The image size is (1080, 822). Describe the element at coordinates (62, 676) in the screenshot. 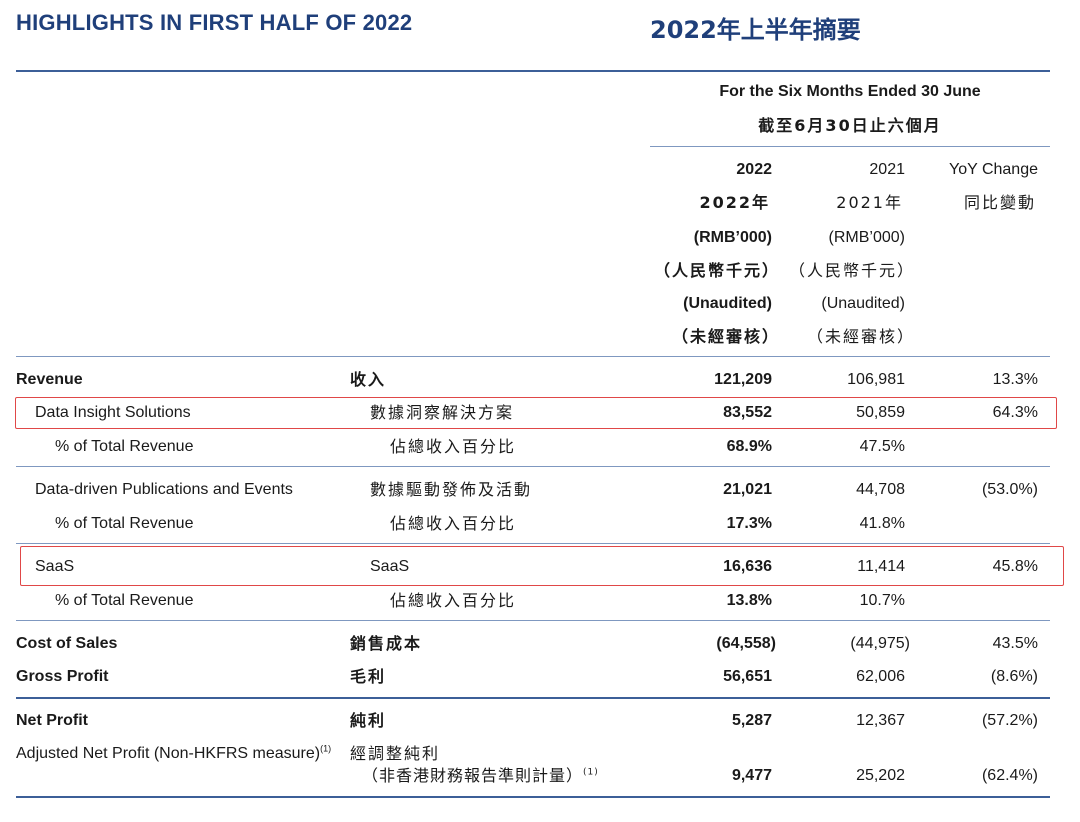

I see `row-gp-label: Gross Profit` at that location.